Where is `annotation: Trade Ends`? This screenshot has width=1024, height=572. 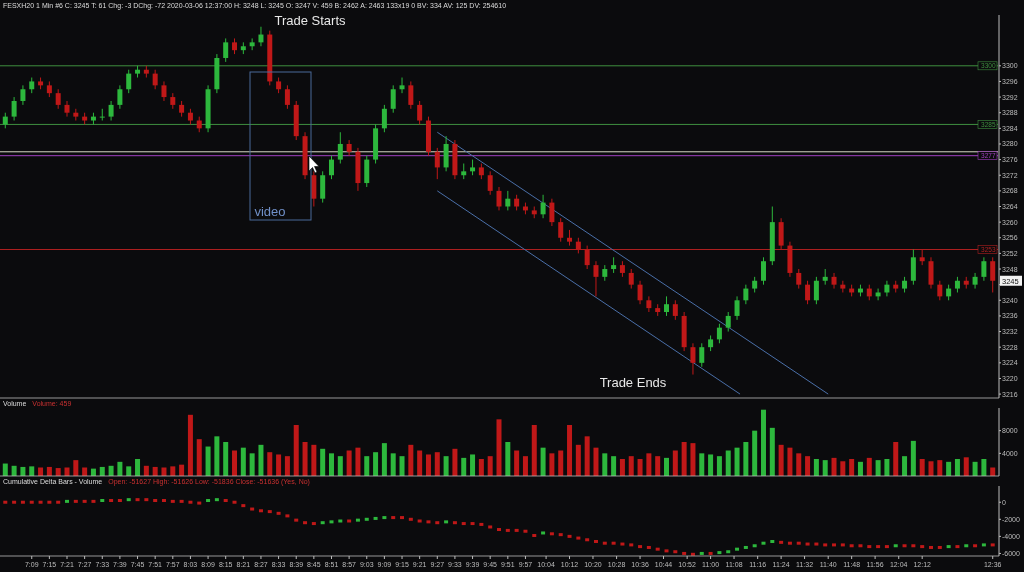
annotation: Trade Ends is located at coordinates (633, 383).